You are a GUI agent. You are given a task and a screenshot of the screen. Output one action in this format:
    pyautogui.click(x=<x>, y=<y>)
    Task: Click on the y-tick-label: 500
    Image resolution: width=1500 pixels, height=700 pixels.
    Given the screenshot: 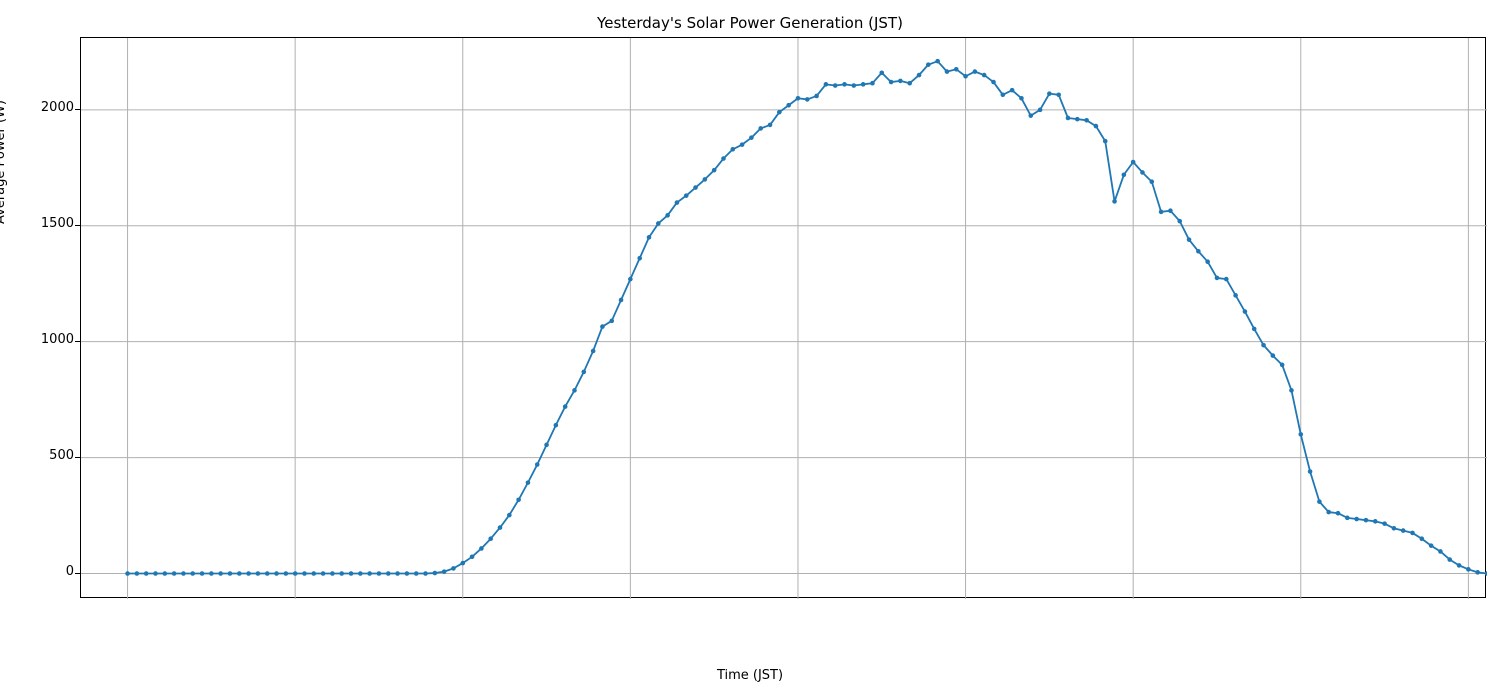 What is the action you would take?
    pyautogui.click(x=61, y=455)
    